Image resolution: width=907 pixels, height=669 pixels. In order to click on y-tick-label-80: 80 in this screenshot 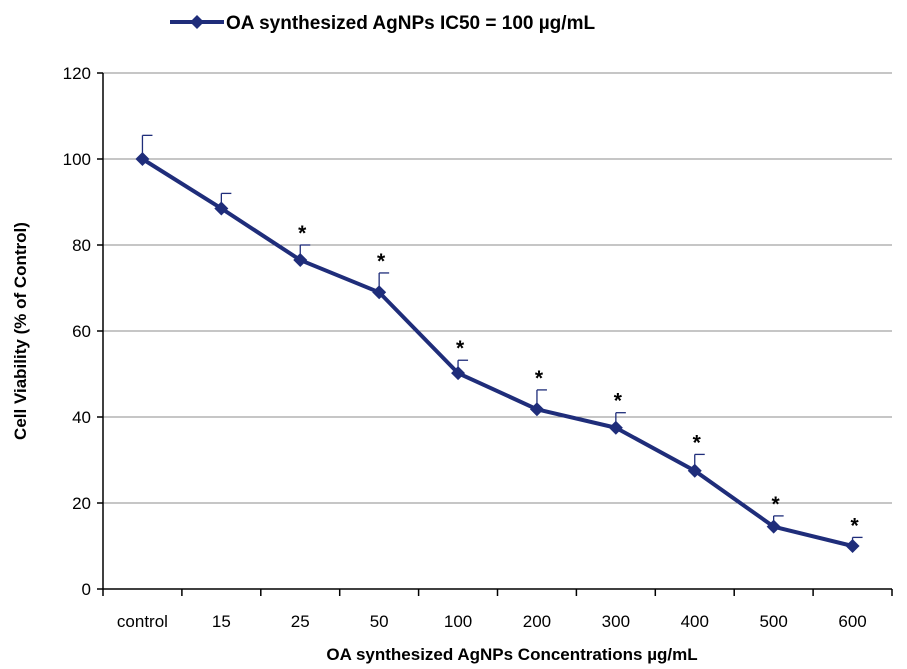, I will do `click(81, 245)`.